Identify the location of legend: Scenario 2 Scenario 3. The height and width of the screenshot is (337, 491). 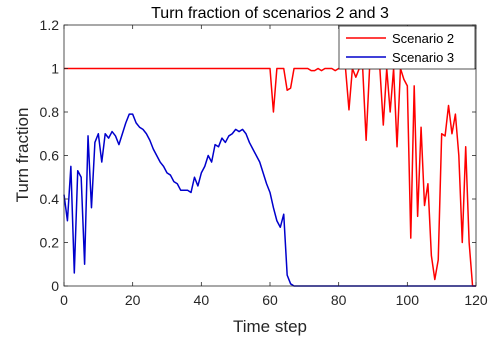
(407, 47).